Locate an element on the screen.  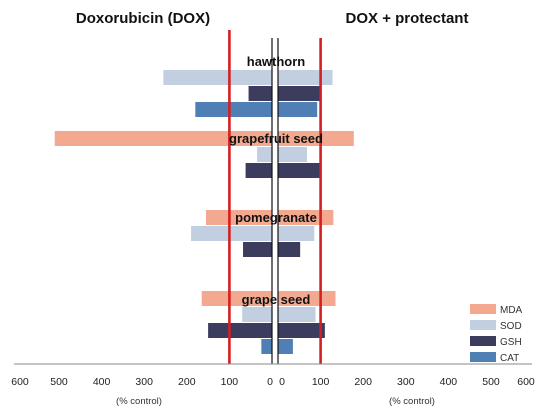
bar-left-hawthorn-cat is located at coordinates (233, 109).